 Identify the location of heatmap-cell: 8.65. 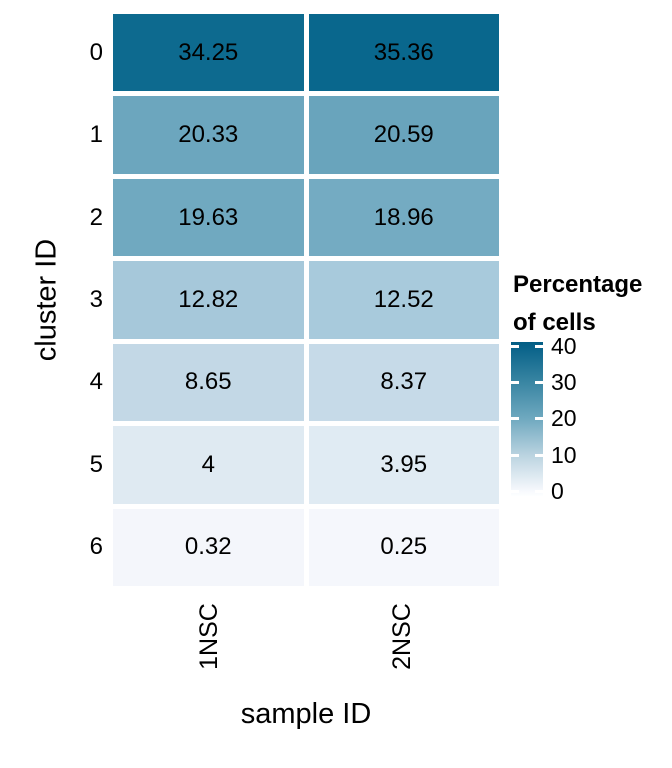
(208, 382).